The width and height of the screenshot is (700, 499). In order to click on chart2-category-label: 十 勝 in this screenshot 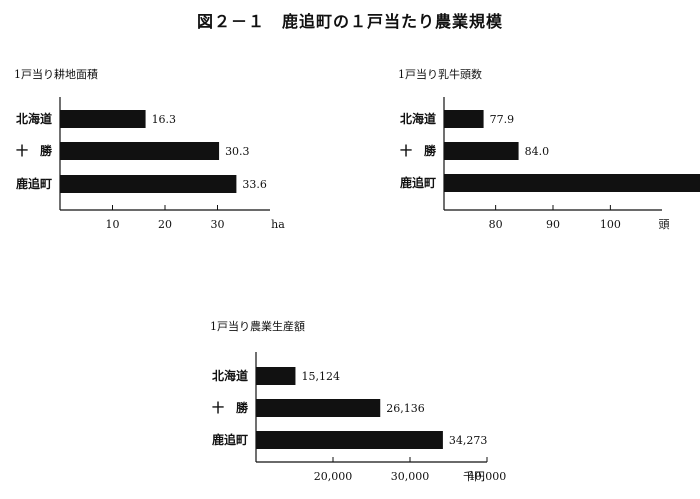, I will do `click(418, 150)`.